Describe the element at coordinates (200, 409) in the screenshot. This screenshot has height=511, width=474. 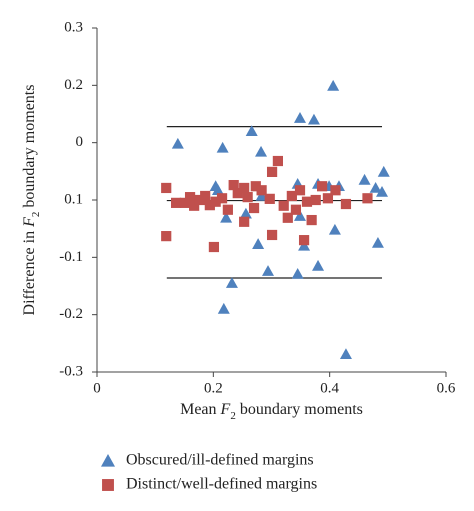
I see `label-part: Mean` at that location.